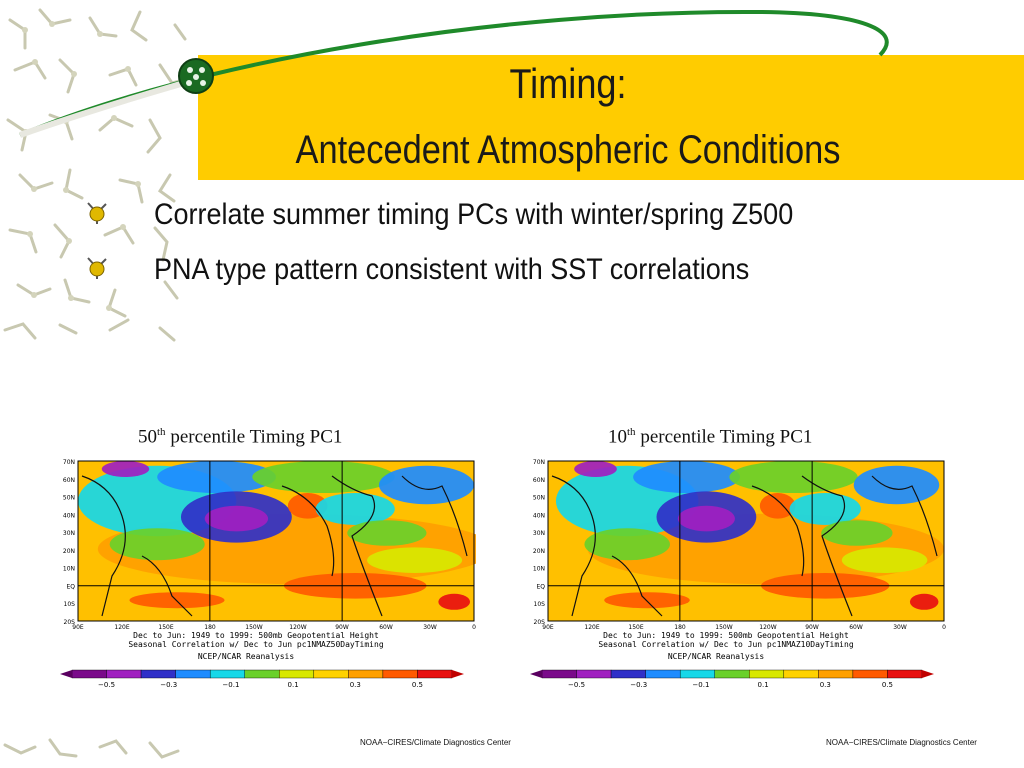  What do you see at coordinates (386, 627) in the screenshot?
I see `lon-tick-label: 60W` at bounding box center [386, 627].